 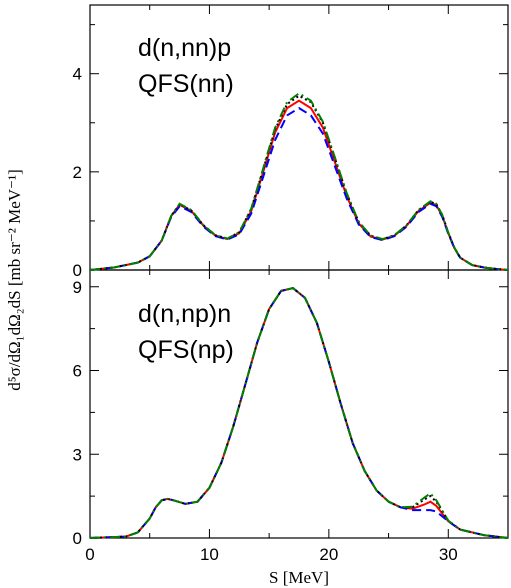 What do you see at coordinates (77, 172) in the screenshot?
I see `y-tick-label: 2` at bounding box center [77, 172].